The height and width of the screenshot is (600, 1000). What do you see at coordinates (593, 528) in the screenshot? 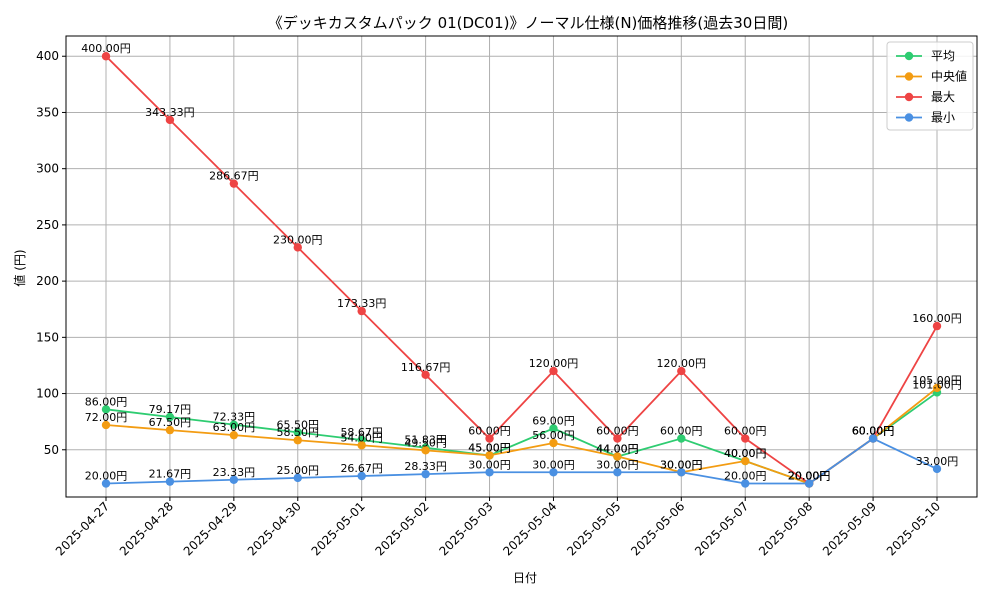
I see `x-tick-label: 2025-05-05` at bounding box center [593, 528].